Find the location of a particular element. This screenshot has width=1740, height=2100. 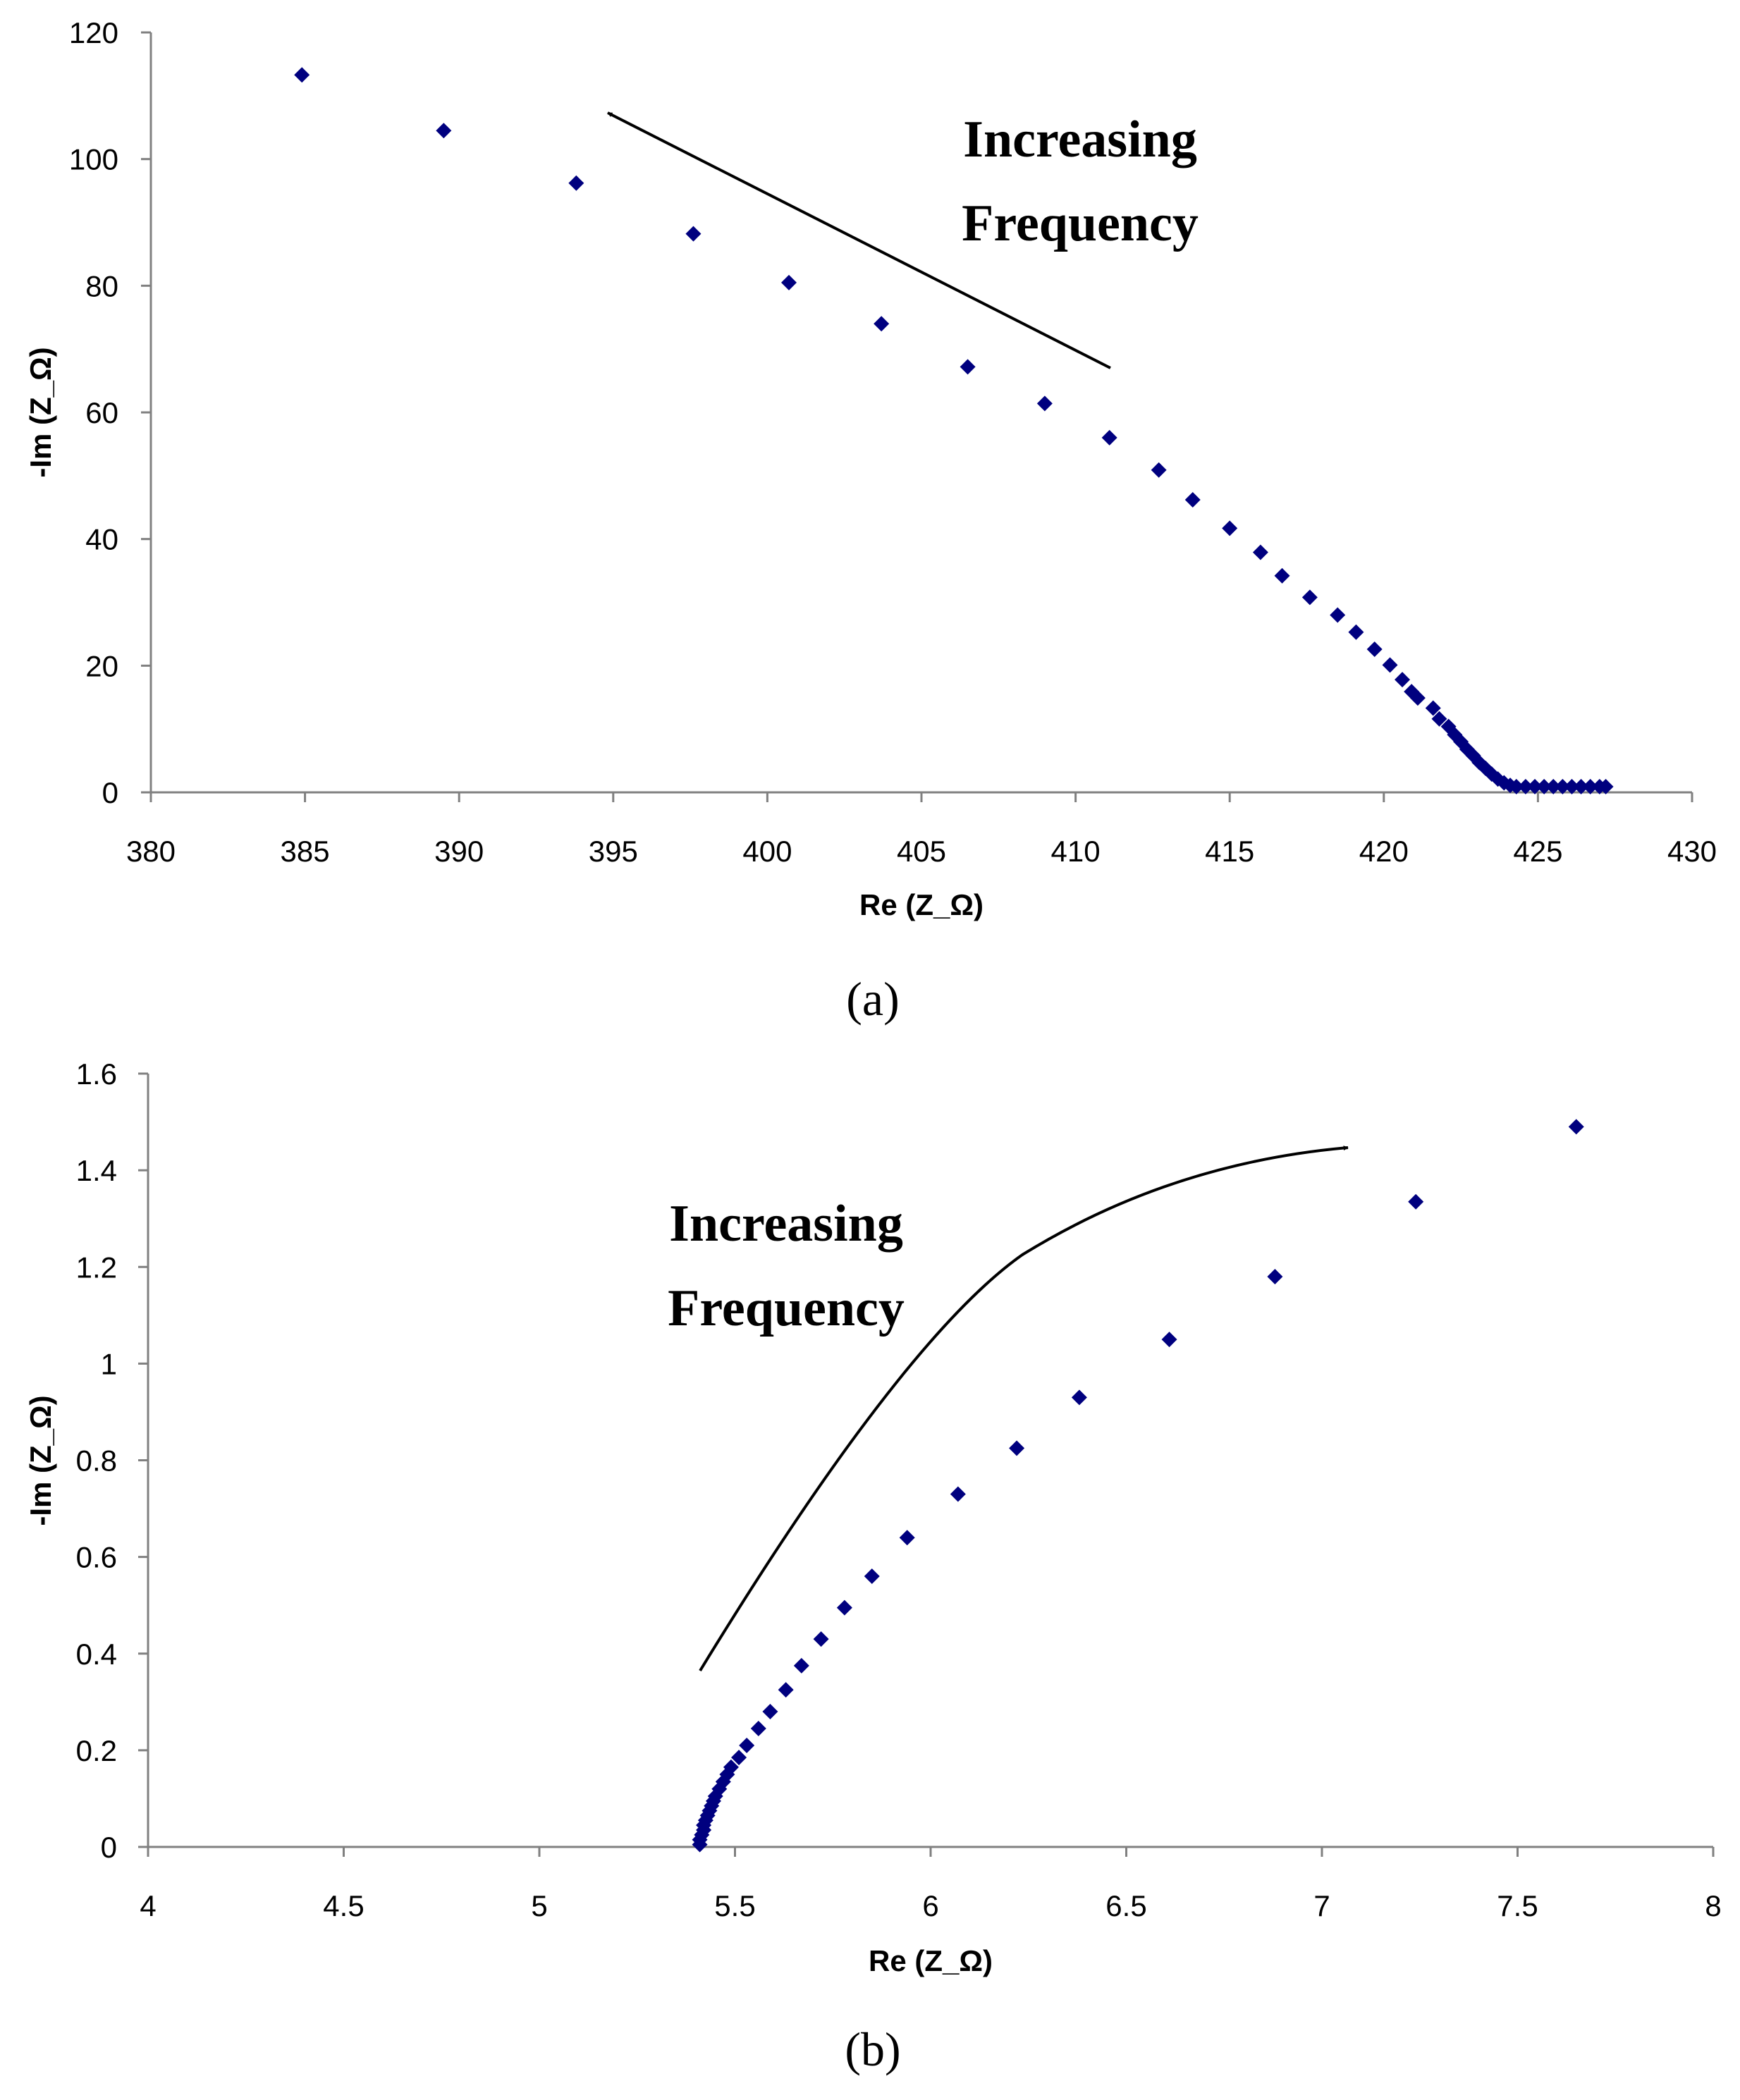

b-x-tick-label: 8 is located at coordinates (1713, 1905).